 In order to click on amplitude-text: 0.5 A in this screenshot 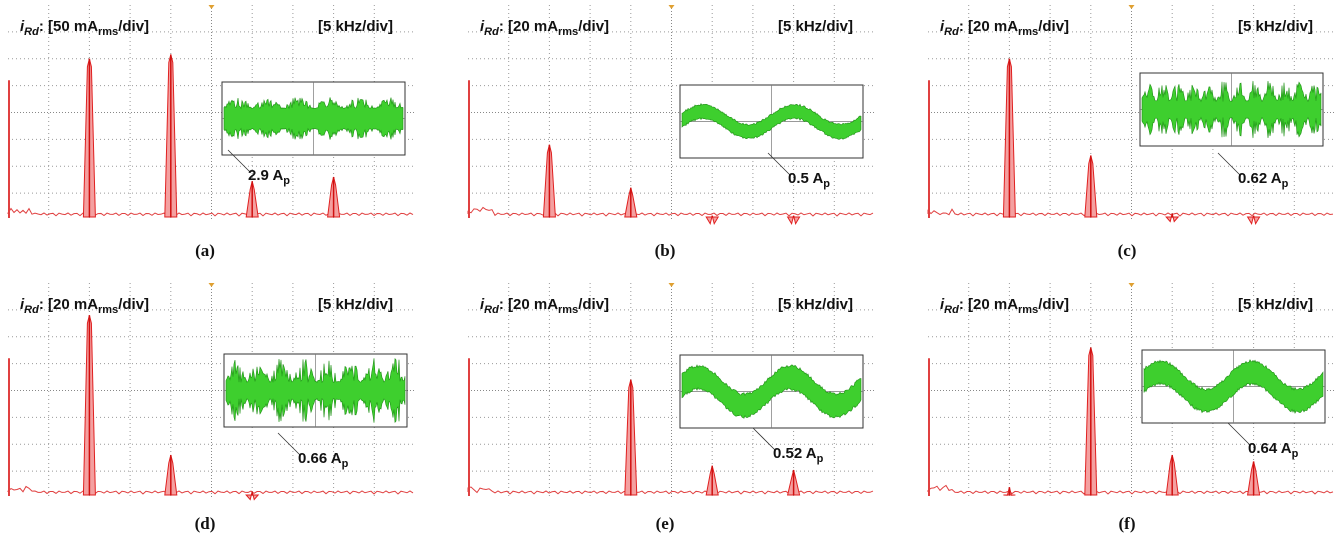, I will do `click(805, 178)`.